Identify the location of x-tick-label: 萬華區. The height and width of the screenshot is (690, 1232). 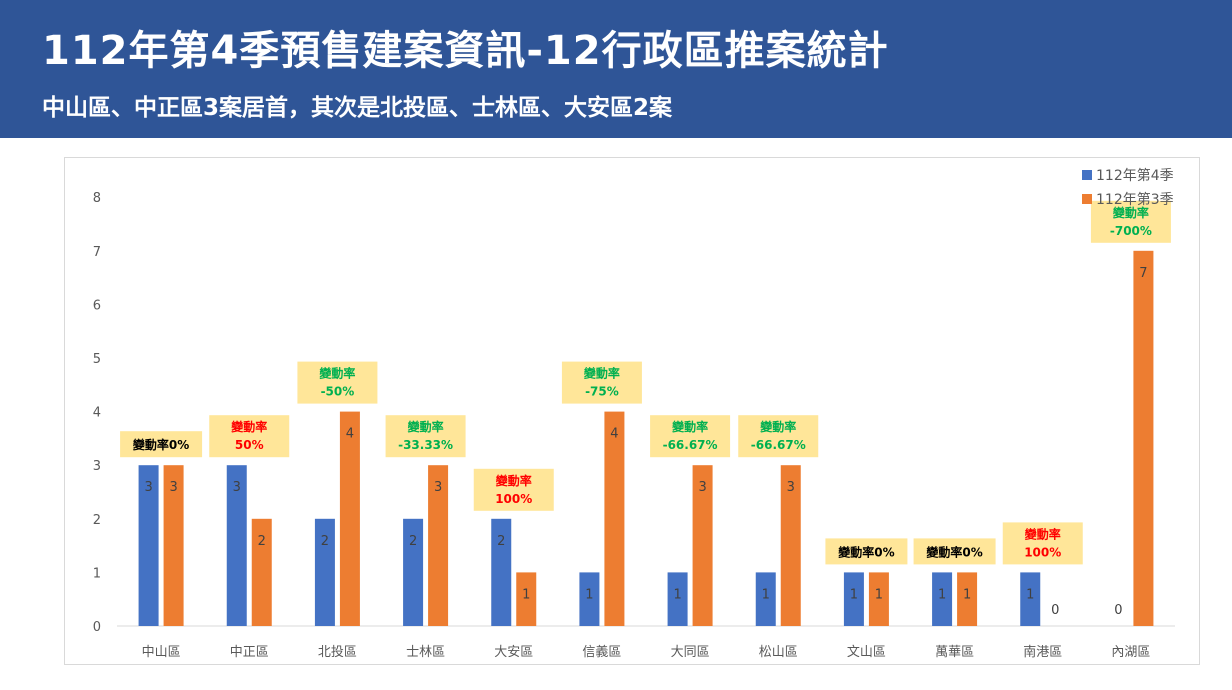
(954, 652).